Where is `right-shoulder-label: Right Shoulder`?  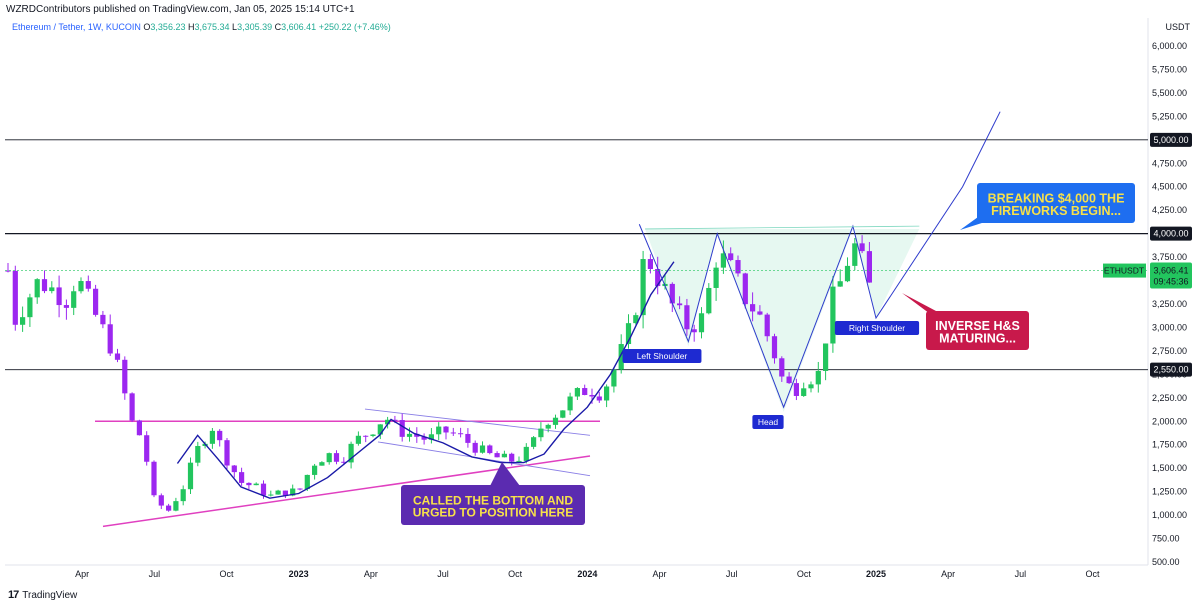
right-shoulder-label: Right Shoulder is located at coordinates (877, 328).